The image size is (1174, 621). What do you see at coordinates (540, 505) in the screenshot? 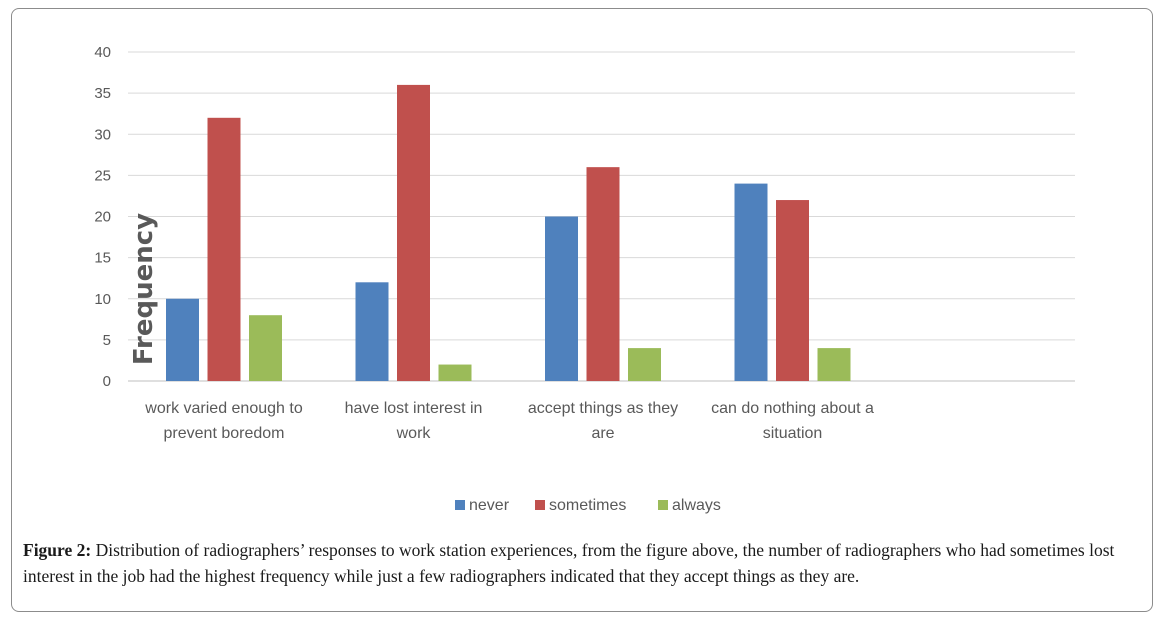
I see `legend-swatch-sometimes` at bounding box center [540, 505].